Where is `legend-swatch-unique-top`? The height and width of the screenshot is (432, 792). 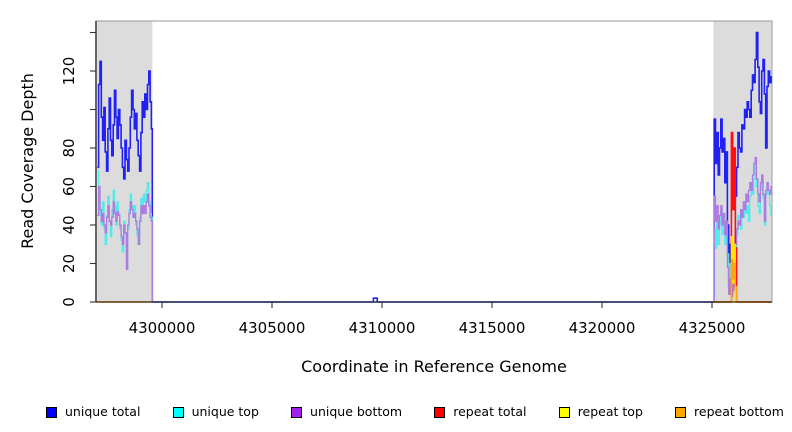 legend-swatch-unique-top is located at coordinates (178, 412).